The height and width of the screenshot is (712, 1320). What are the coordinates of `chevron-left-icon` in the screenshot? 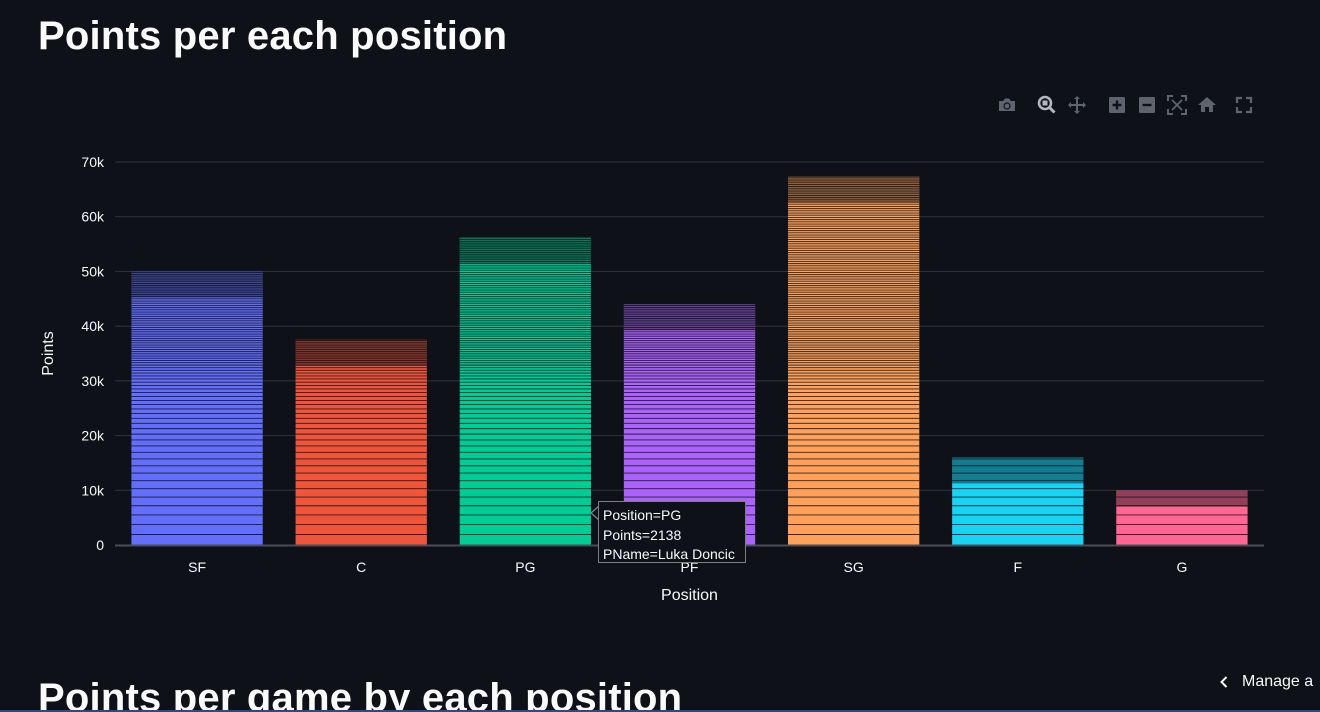 It's located at (1224, 682).